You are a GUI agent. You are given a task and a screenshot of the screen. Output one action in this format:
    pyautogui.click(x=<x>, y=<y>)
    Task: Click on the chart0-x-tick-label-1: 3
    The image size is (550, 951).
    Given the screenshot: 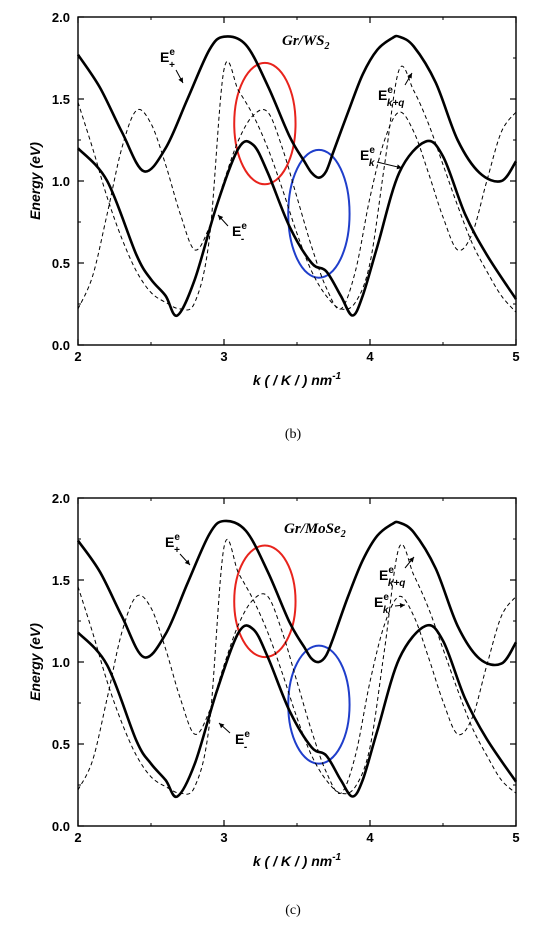 What is the action you would take?
    pyautogui.click(x=223, y=356)
    